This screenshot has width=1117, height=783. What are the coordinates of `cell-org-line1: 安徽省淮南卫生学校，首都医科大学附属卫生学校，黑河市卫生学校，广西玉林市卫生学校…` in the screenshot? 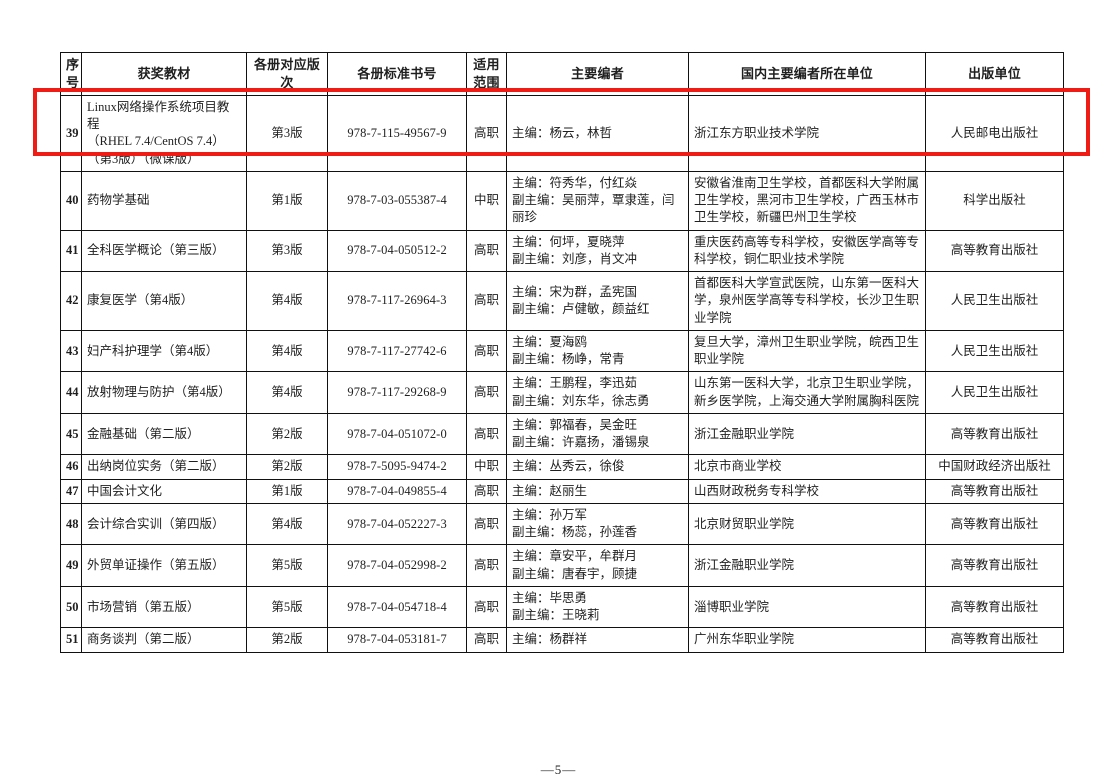 It's located at (807, 200).